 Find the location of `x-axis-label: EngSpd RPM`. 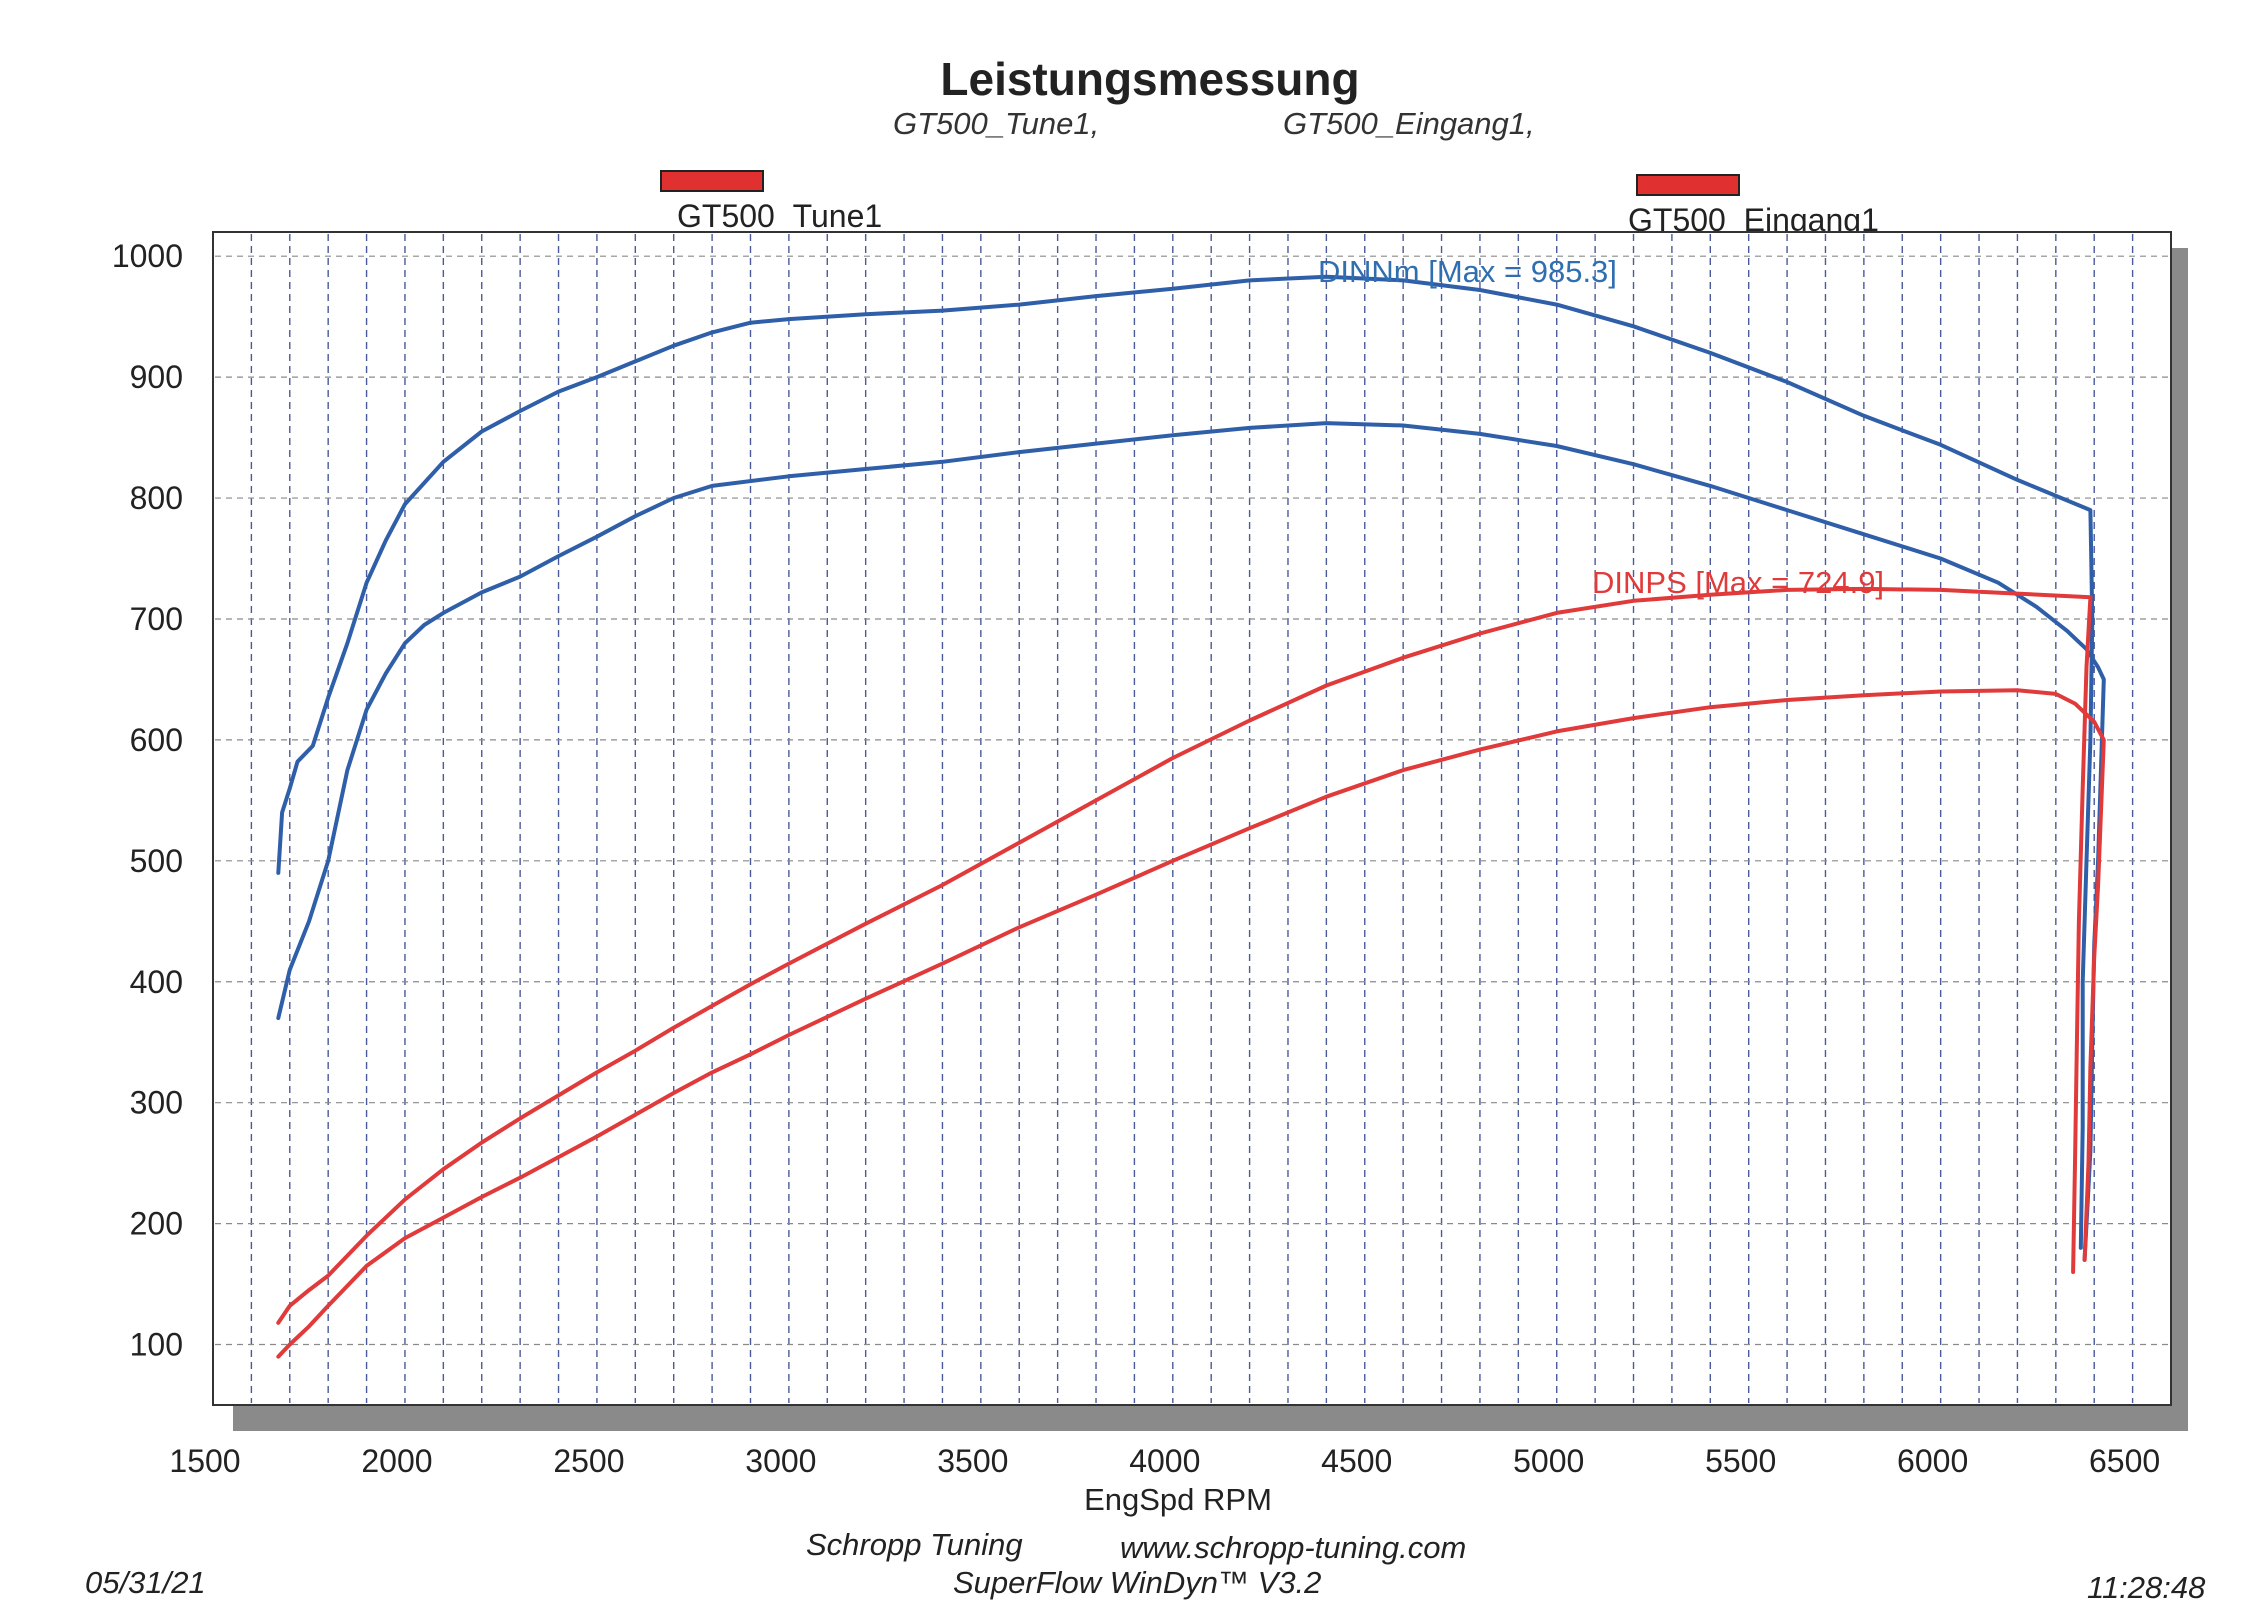

x-axis-label: EngSpd RPM is located at coordinates (1178, 1499).